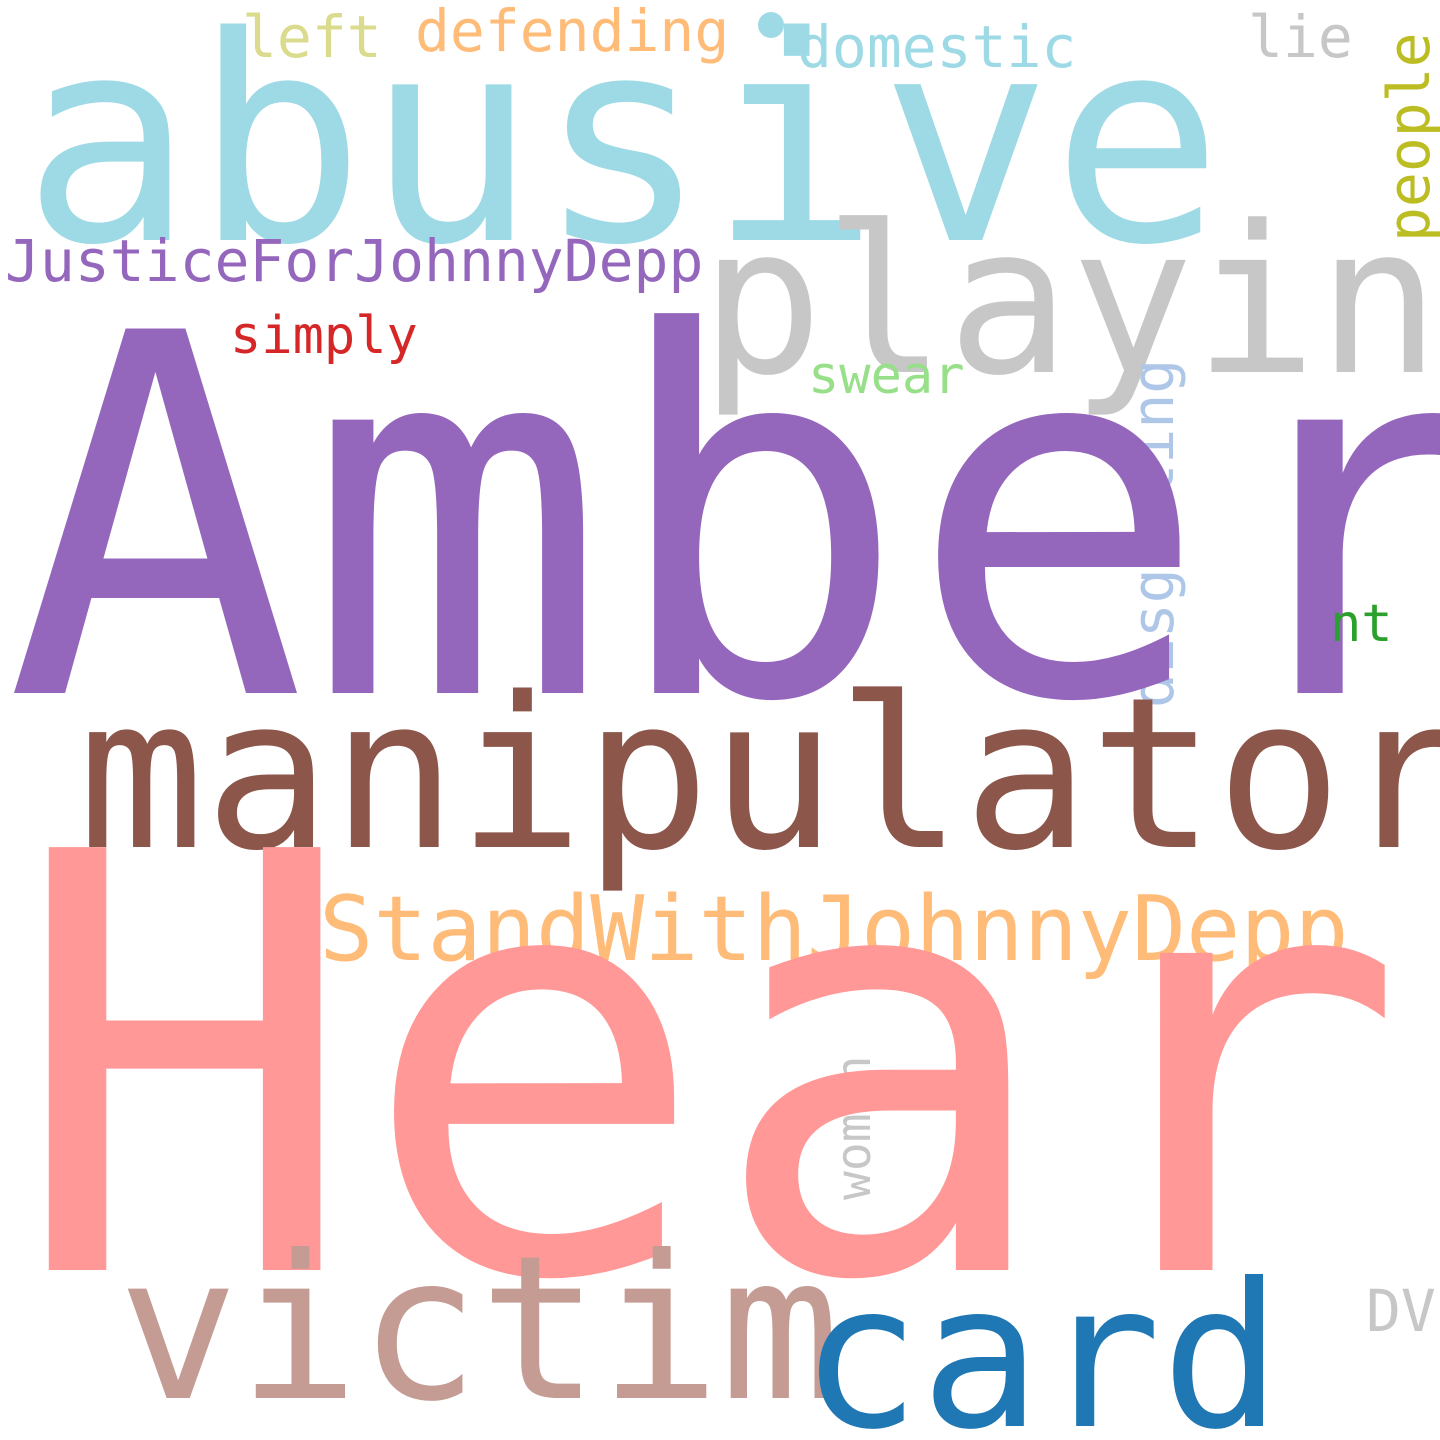 The height and width of the screenshot is (1440, 1440). I want to click on word-dv: DV, so click(1401, 1311).